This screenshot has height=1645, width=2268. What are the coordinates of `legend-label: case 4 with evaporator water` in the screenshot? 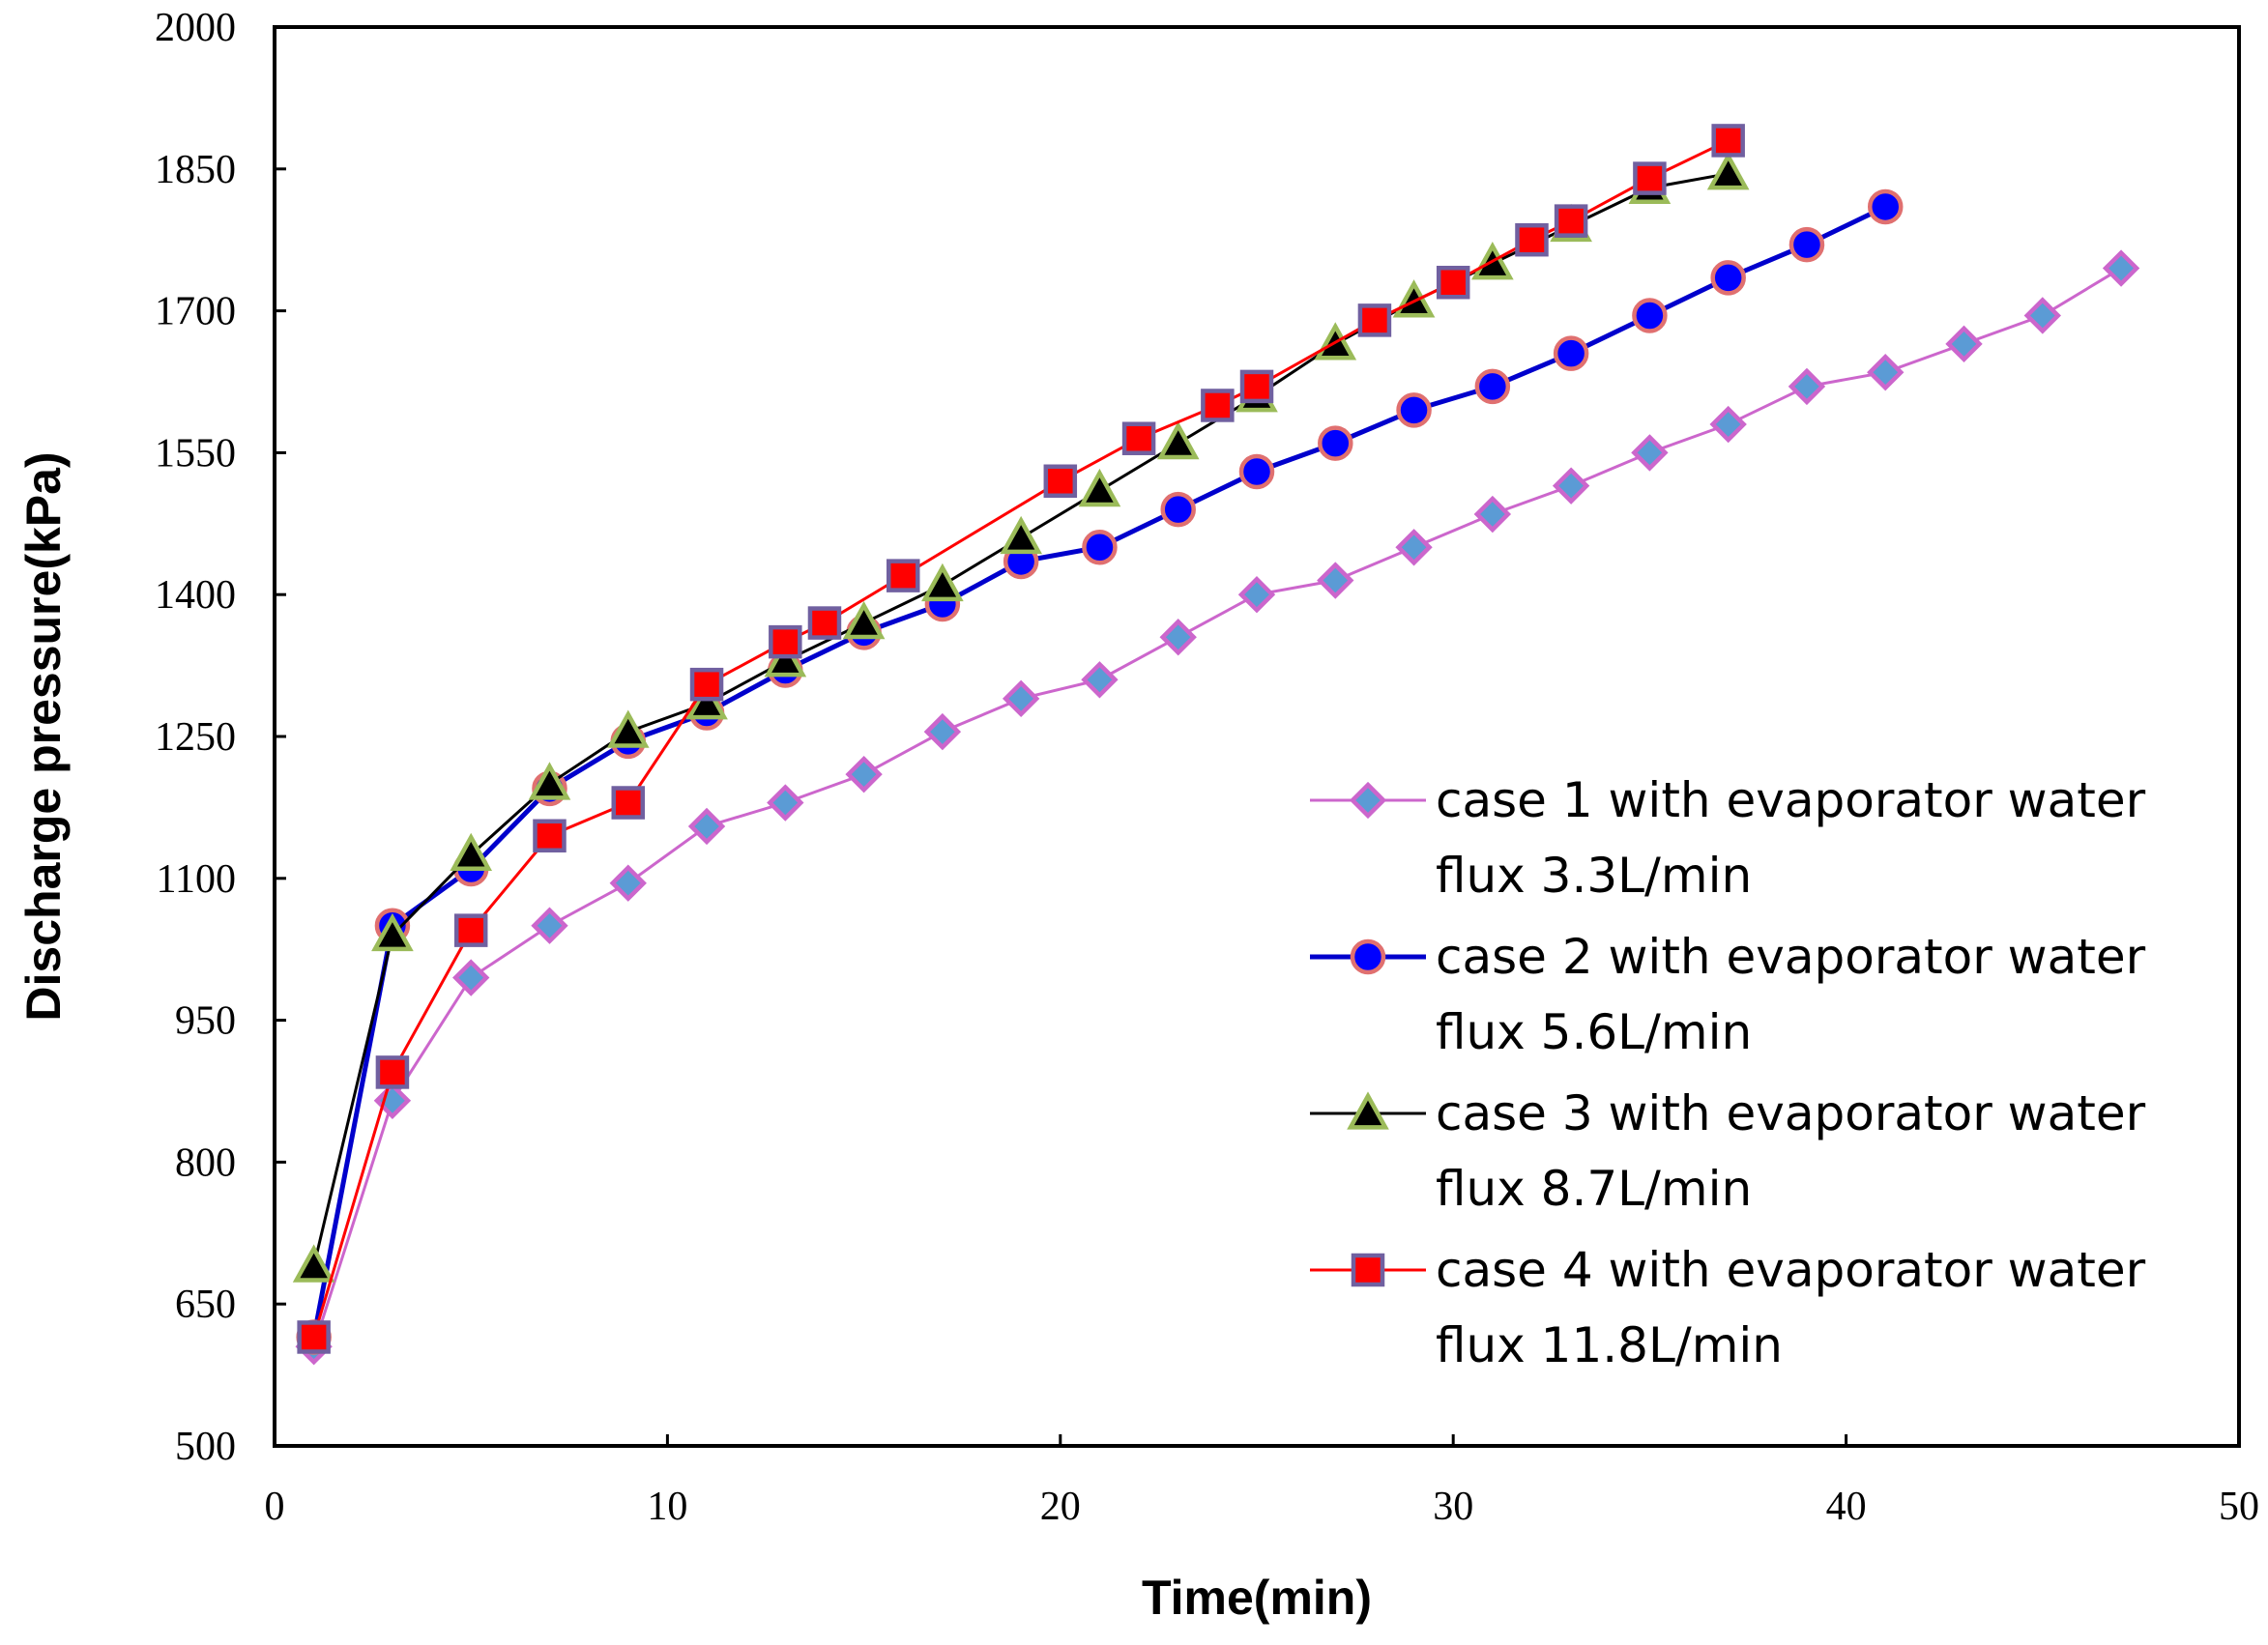 It's located at (1791, 1270).